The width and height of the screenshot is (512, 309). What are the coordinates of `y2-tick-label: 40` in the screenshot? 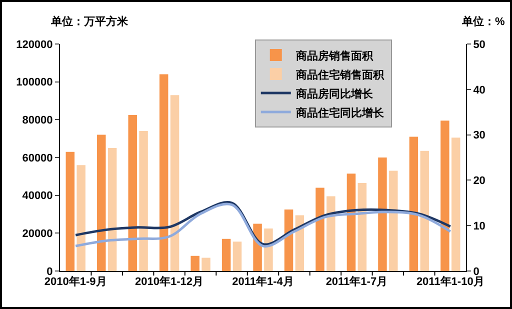 It's located at (479, 90).